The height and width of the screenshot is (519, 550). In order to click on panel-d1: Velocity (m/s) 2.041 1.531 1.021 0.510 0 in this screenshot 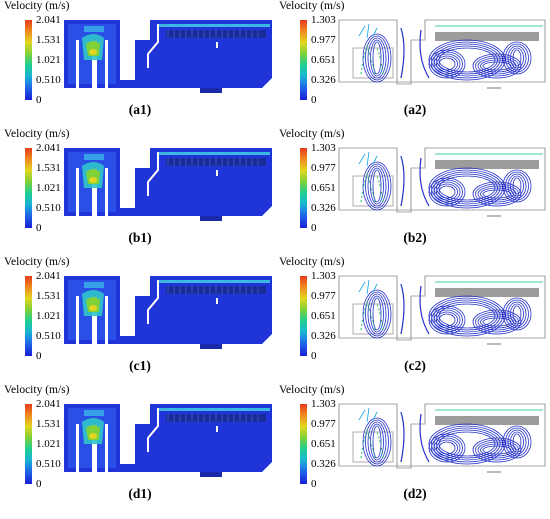, I will do `click(137, 449)`.